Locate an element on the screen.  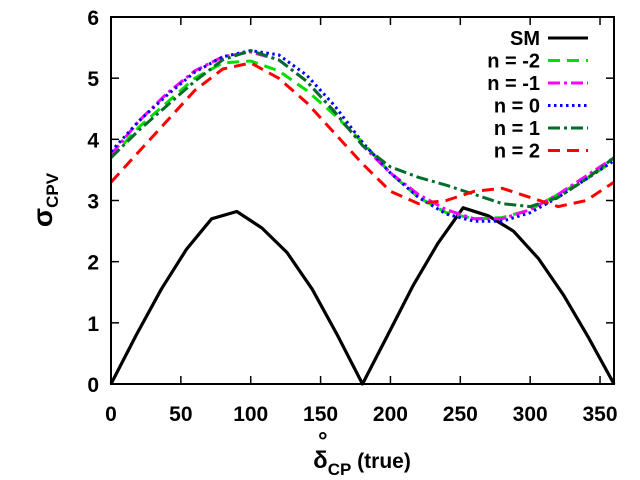
legend-label: n = 2 is located at coordinates (517, 152).